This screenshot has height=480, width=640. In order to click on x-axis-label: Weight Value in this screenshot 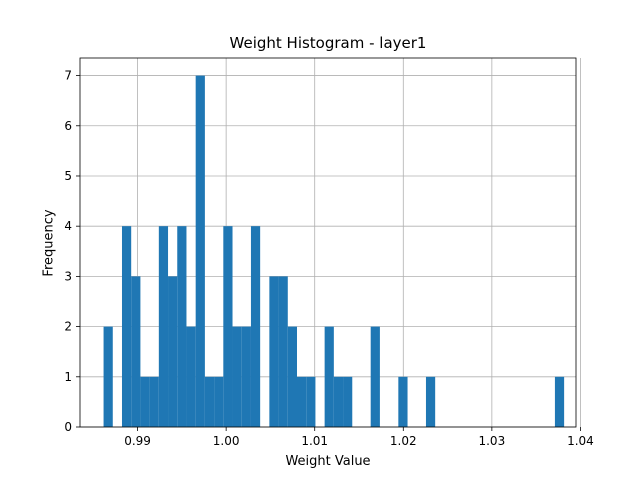, I will do `click(328, 461)`.